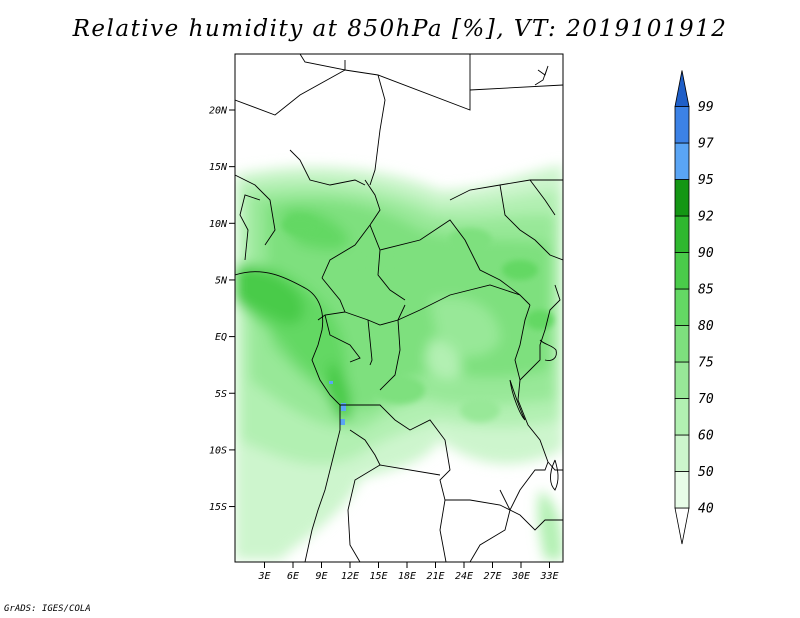 The width and height of the screenshot is (800, 618). Describe the element at coordinates (218, 224) in the screenshot. I see `lat-label: 10N` at that location.